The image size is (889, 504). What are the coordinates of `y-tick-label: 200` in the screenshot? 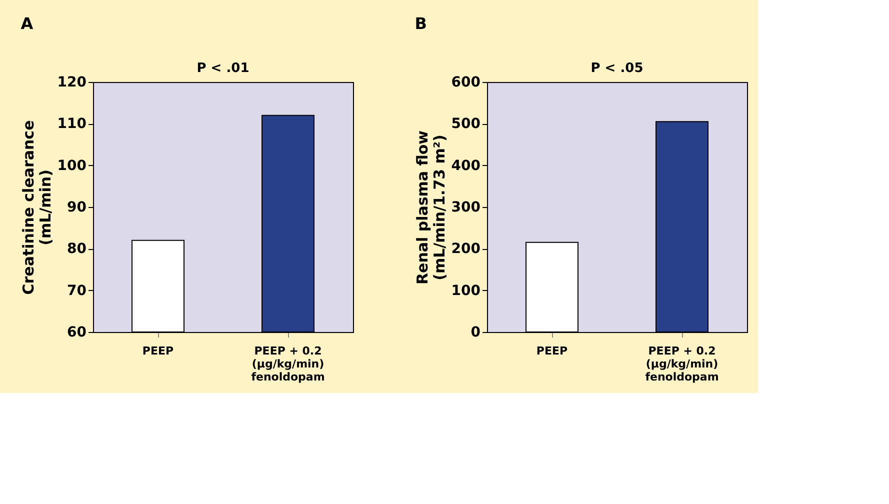 It's located at (466, 249).